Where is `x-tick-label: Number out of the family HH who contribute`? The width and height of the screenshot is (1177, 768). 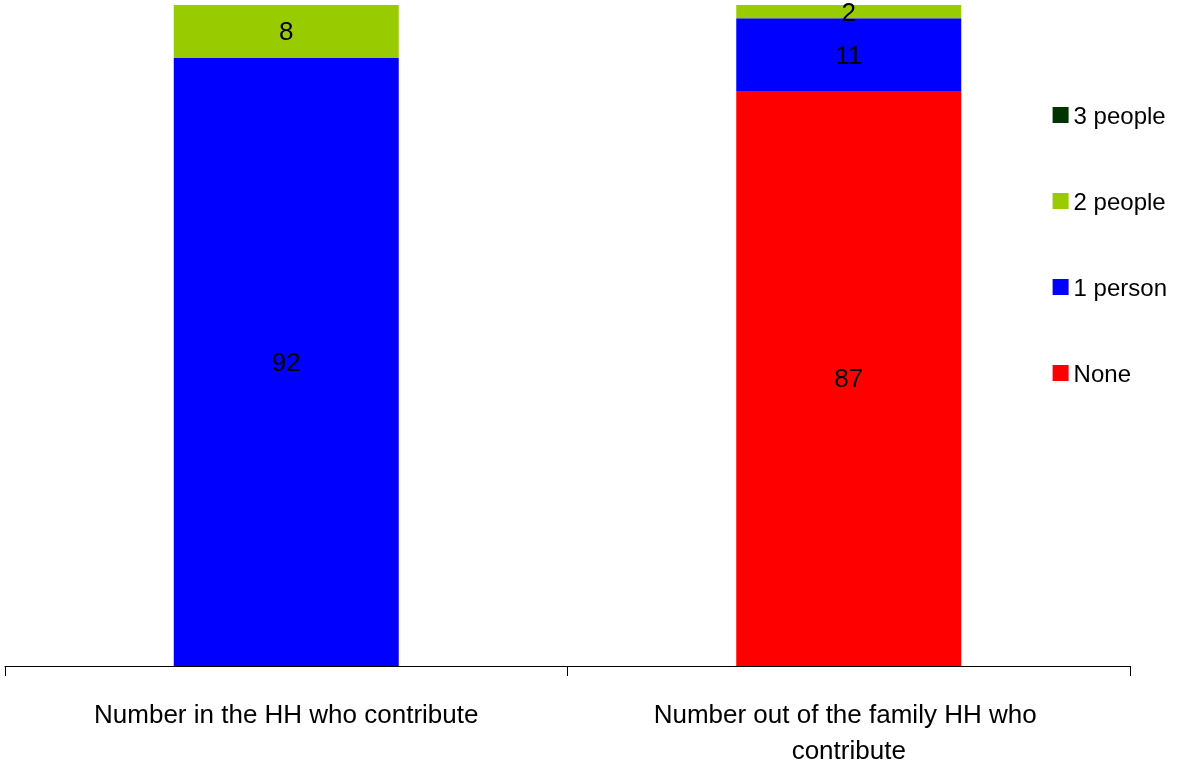
x-tick-label: Number out of the family HH who contribute is located at coordinates (848, 732).